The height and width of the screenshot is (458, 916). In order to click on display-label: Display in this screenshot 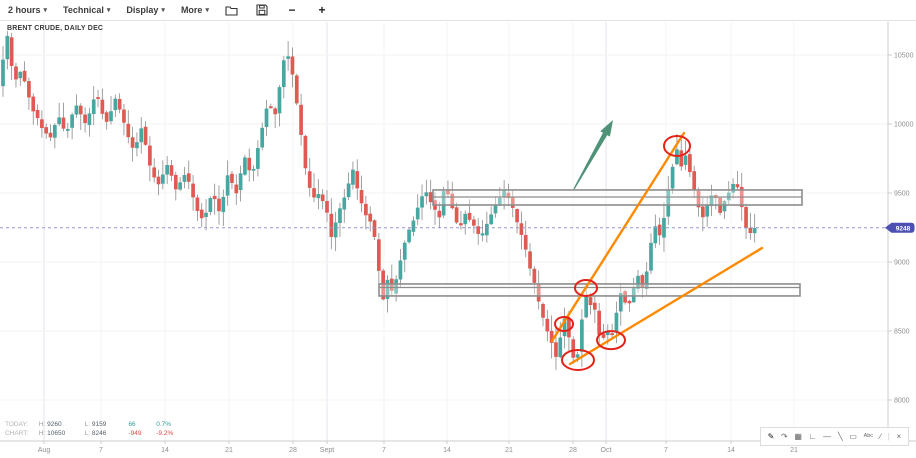, I will do `click(142, 10)`.